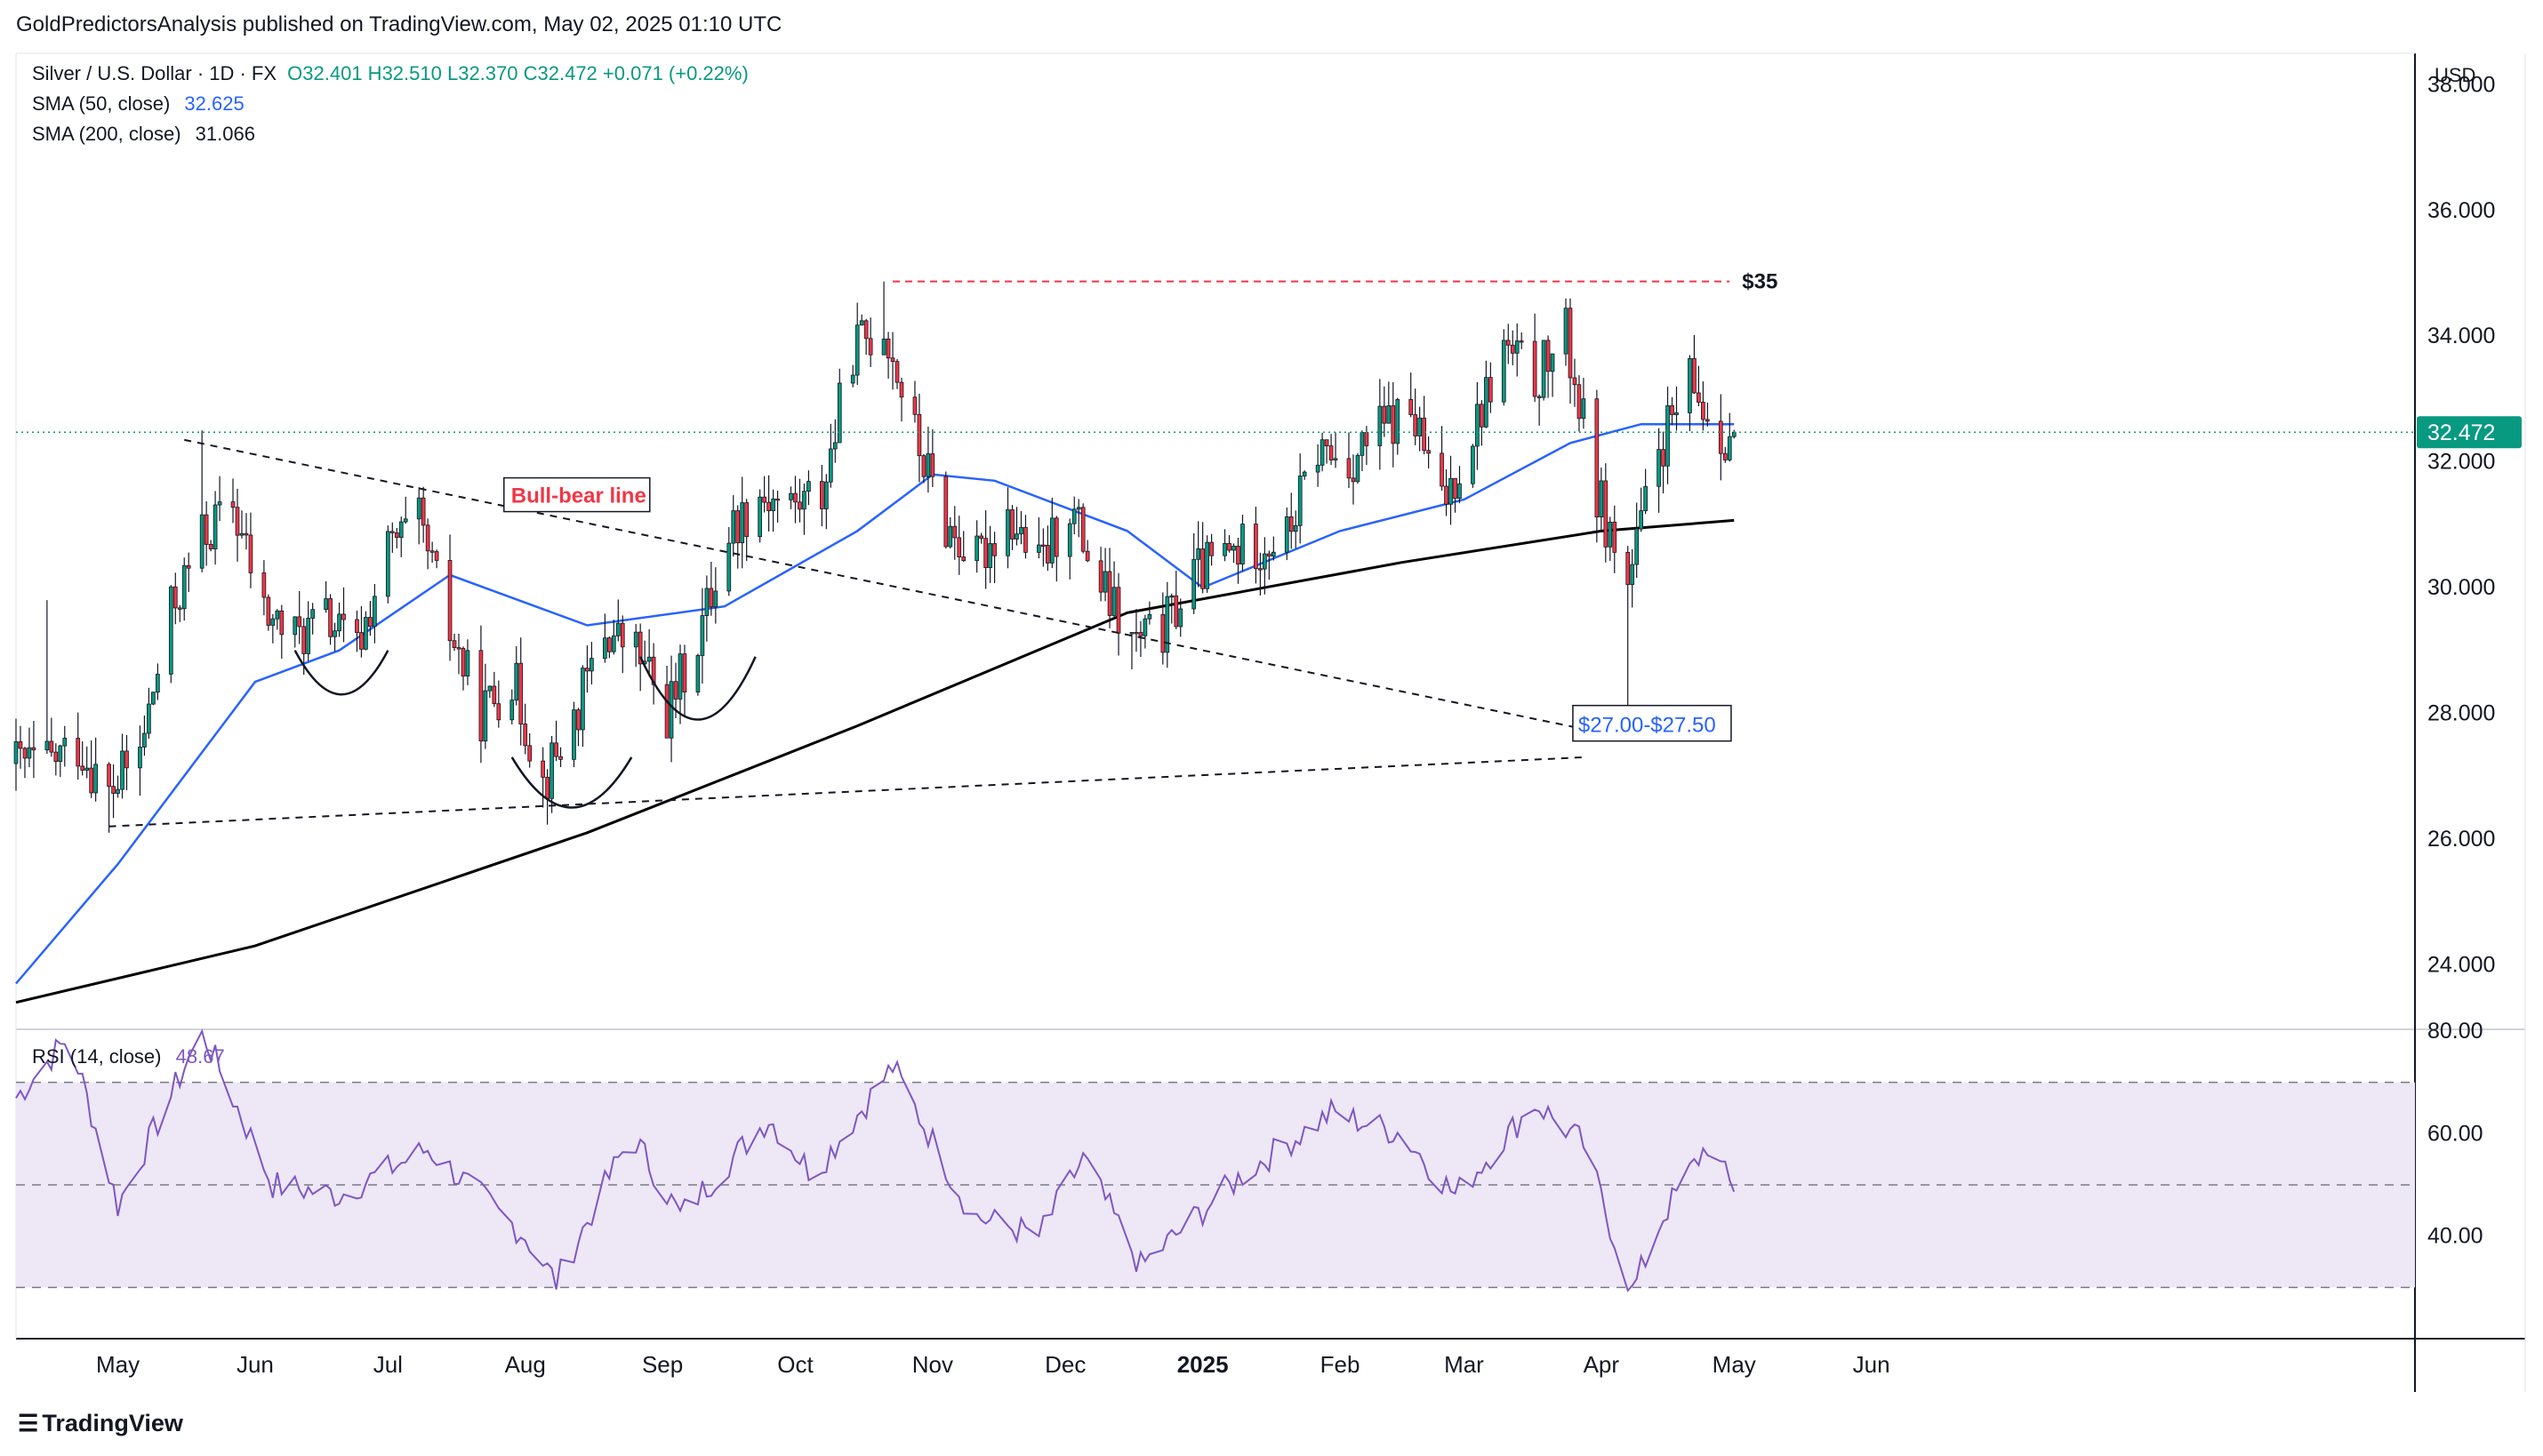 Image resolution: width=2543 pixels, height=1456 pixels. What do you see at coordinates (138, 104) in the screenshot?
I see `sma50-legend: SMA (50, close) 32.625` at bounding box center [138, 104].